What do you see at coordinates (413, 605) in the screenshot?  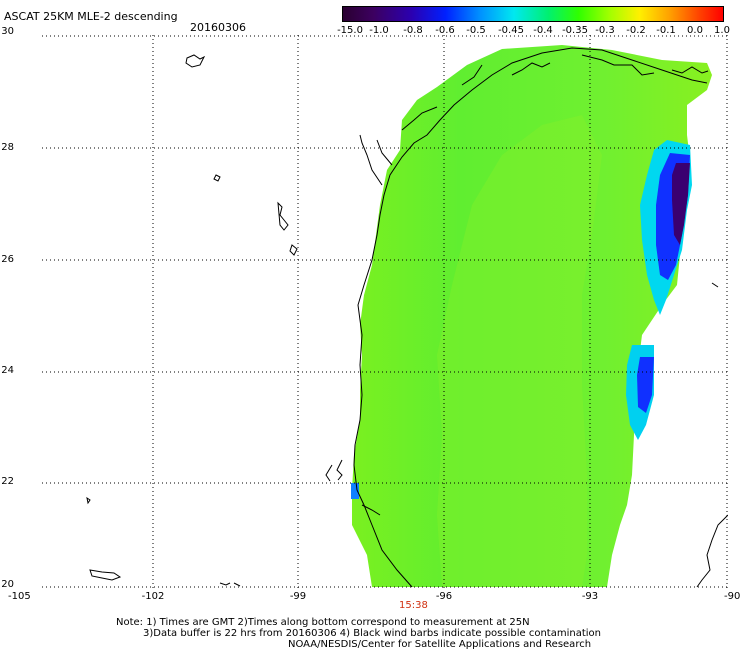 I see `pass-time: 15:38` at bounding box center [413, 605].